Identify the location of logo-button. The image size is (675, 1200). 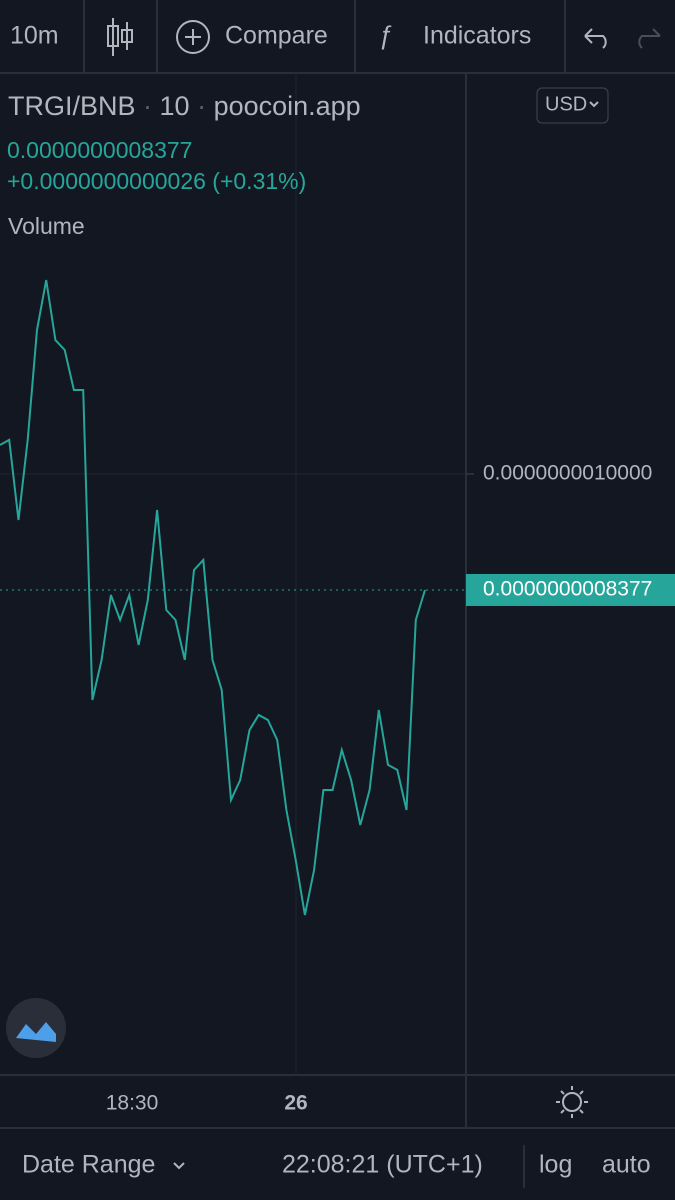
(36, 1028).